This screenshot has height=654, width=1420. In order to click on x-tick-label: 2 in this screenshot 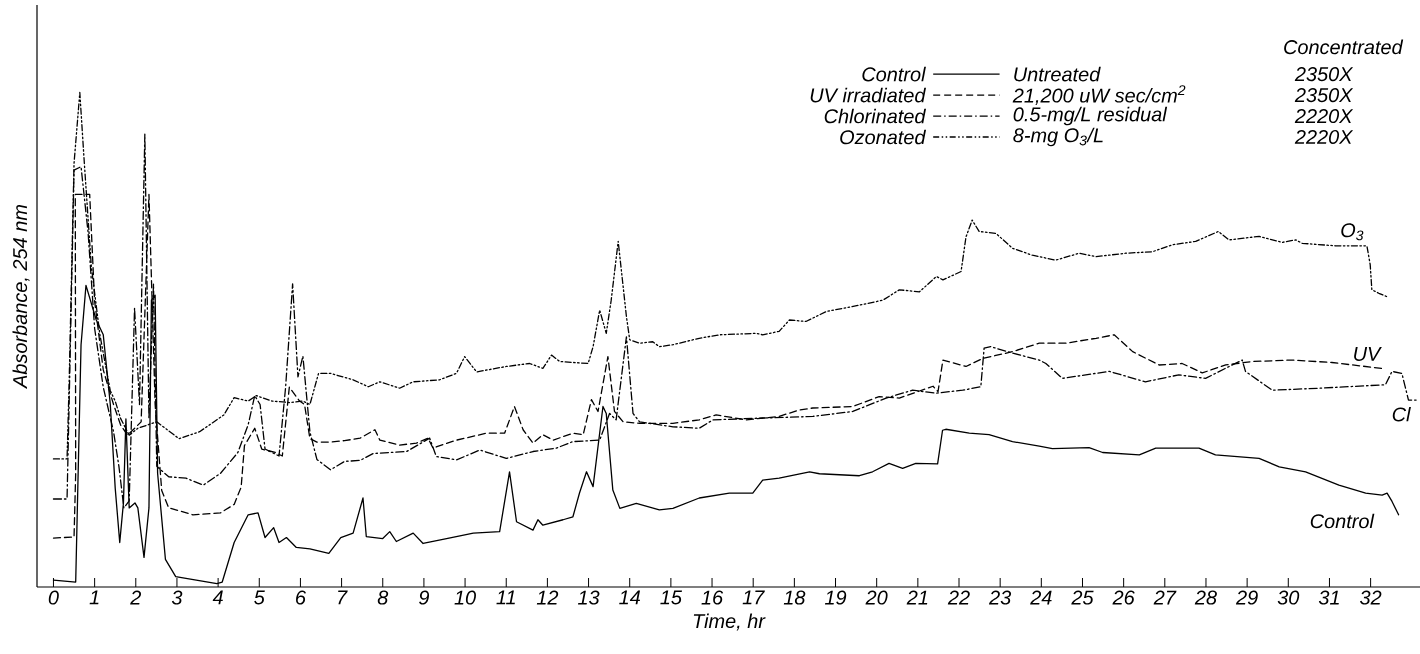, I will do `click(136, 597)`.